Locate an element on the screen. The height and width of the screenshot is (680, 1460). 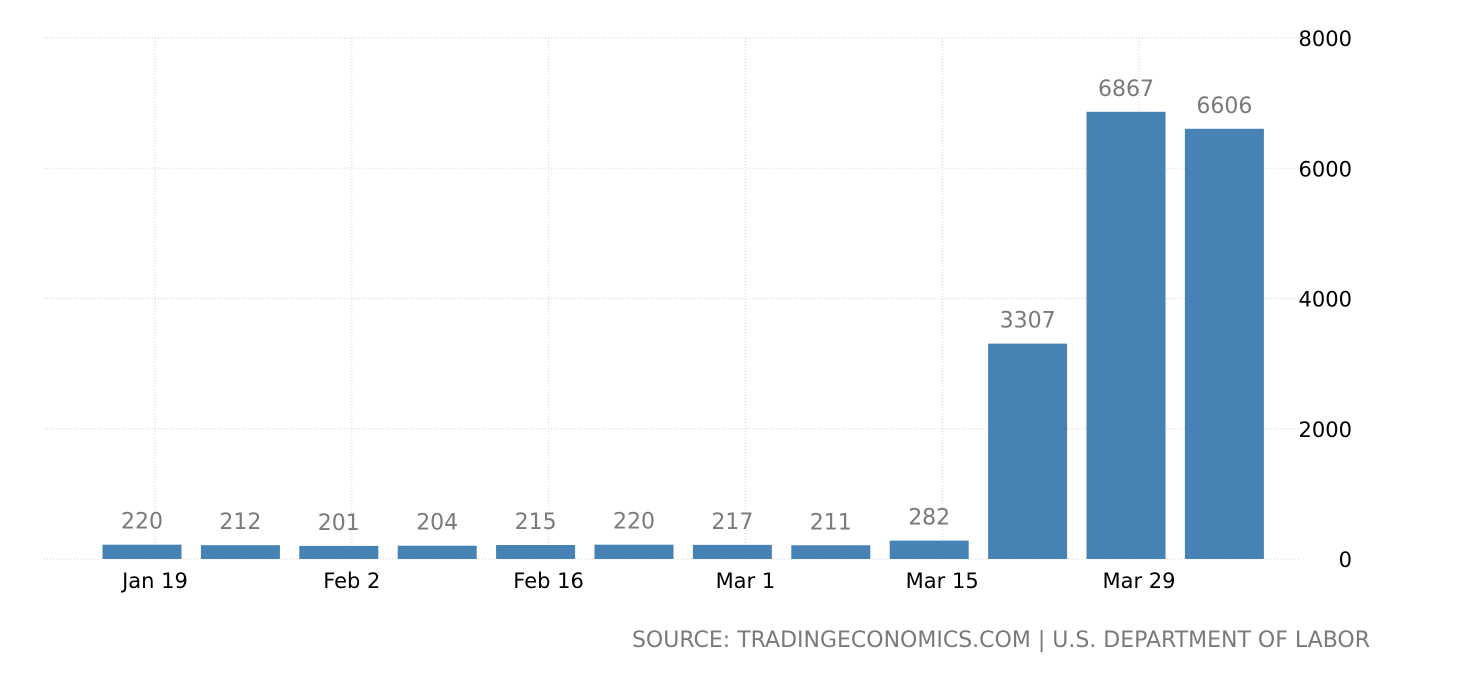
data-label: 282 is located at coordinates (929, 518).